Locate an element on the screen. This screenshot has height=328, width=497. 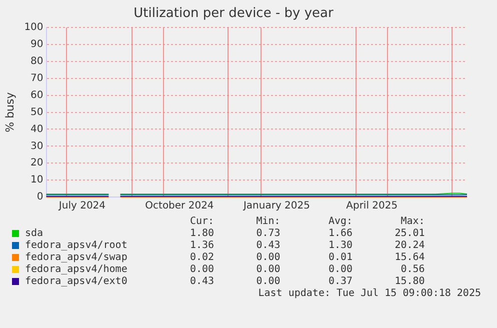
y-tick-label: 60 is located at coordinates (37, 95).